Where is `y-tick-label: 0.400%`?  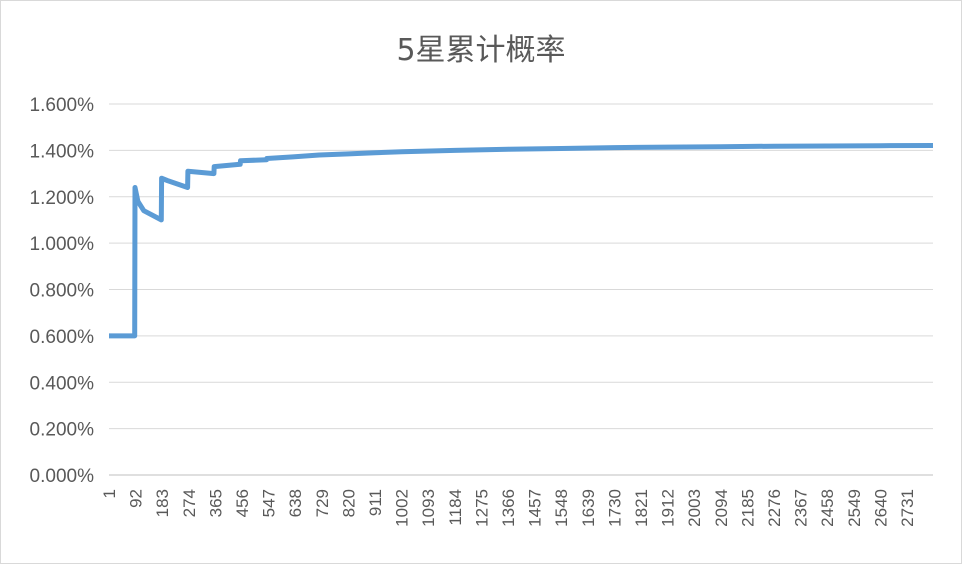 y-tick-label: 0.400% is located at coordinates (62, 383).